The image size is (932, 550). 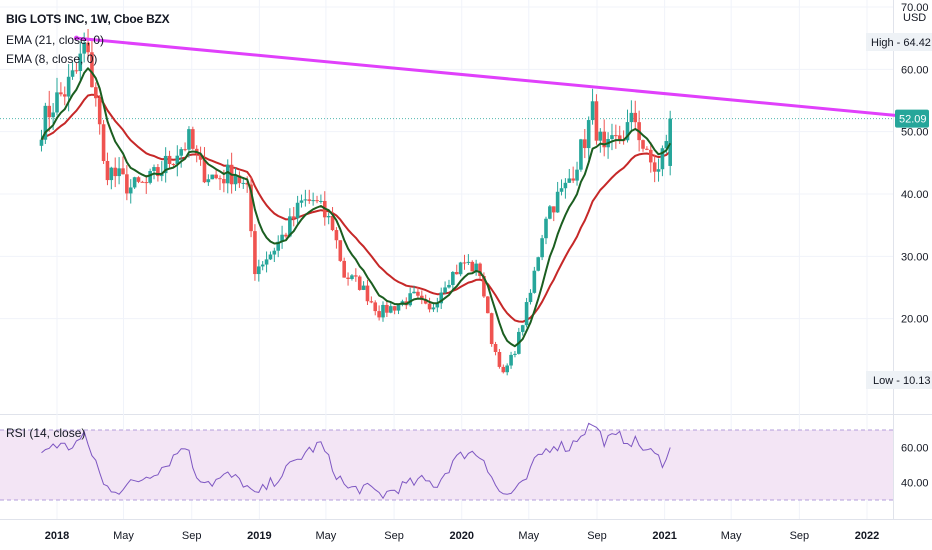 What do you see at coordinates (915, 449) in the screenshot?
I see `rsi-tick-label: 60.00` at bounding box center [915, 449].